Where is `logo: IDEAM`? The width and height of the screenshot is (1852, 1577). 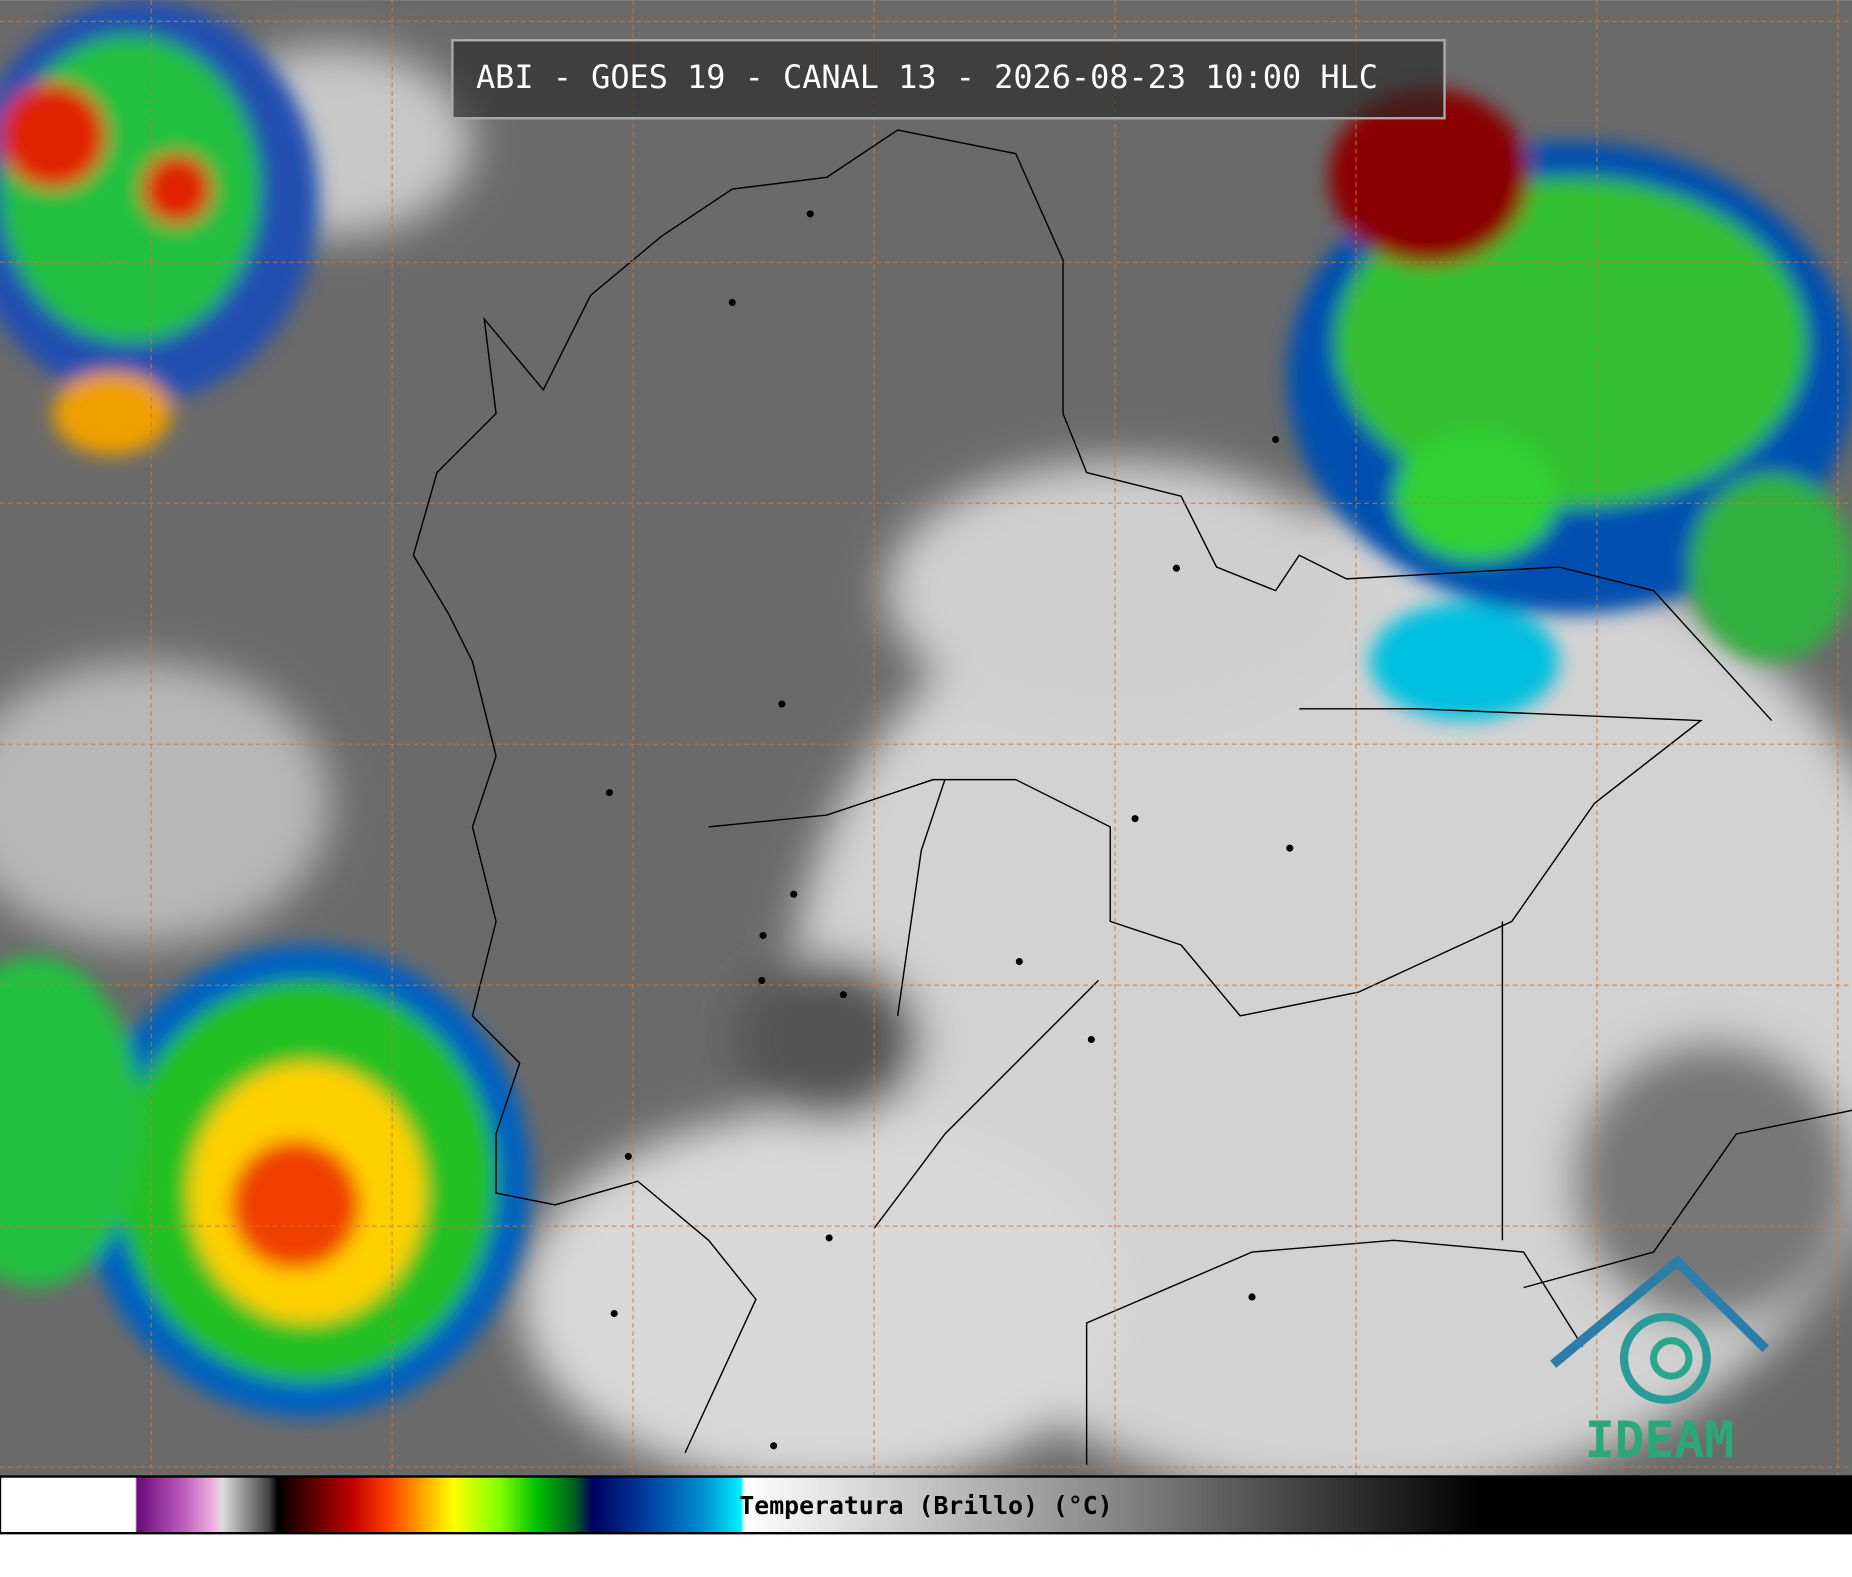
logo: IDEAM is located at coordinates (1660, 1362).